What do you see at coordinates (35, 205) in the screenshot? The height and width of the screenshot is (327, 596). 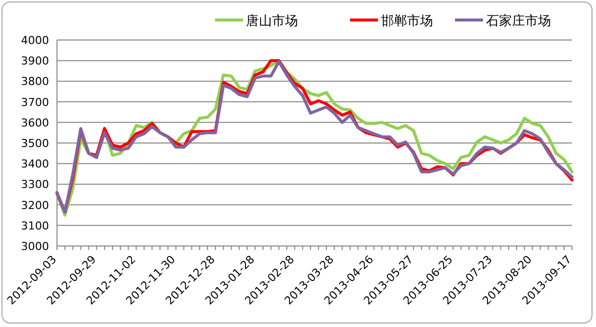 I see `y-tick-label: 3200` at bounding box center [35, 205].